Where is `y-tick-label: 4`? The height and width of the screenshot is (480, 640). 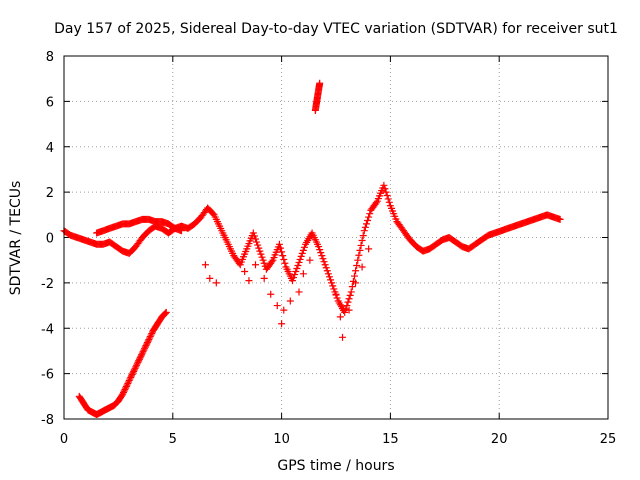 y-tick-label: 4 is located at coordinates (50, 148).